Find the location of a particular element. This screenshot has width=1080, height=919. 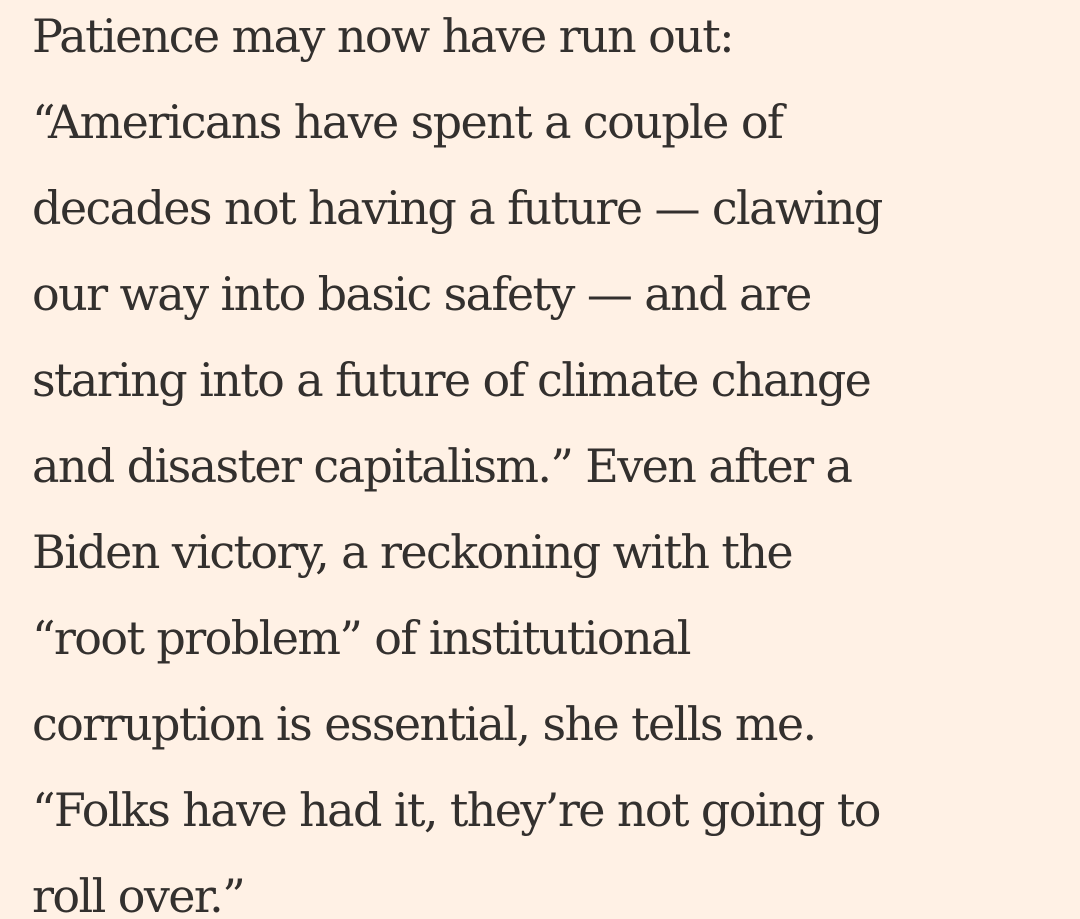

paragraph-line-2: “Americans have spent a couple of is located at coordinates (408, 122).